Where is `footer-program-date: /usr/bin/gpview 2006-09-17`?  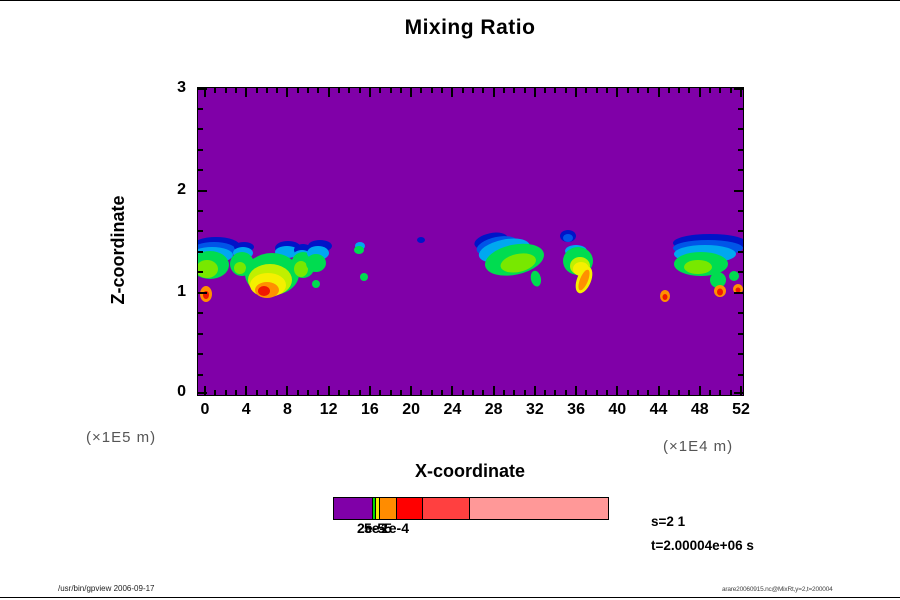
footer-program-date: /usr/bin/gpview 2006-09-17 is located at coordinates (106, 588).